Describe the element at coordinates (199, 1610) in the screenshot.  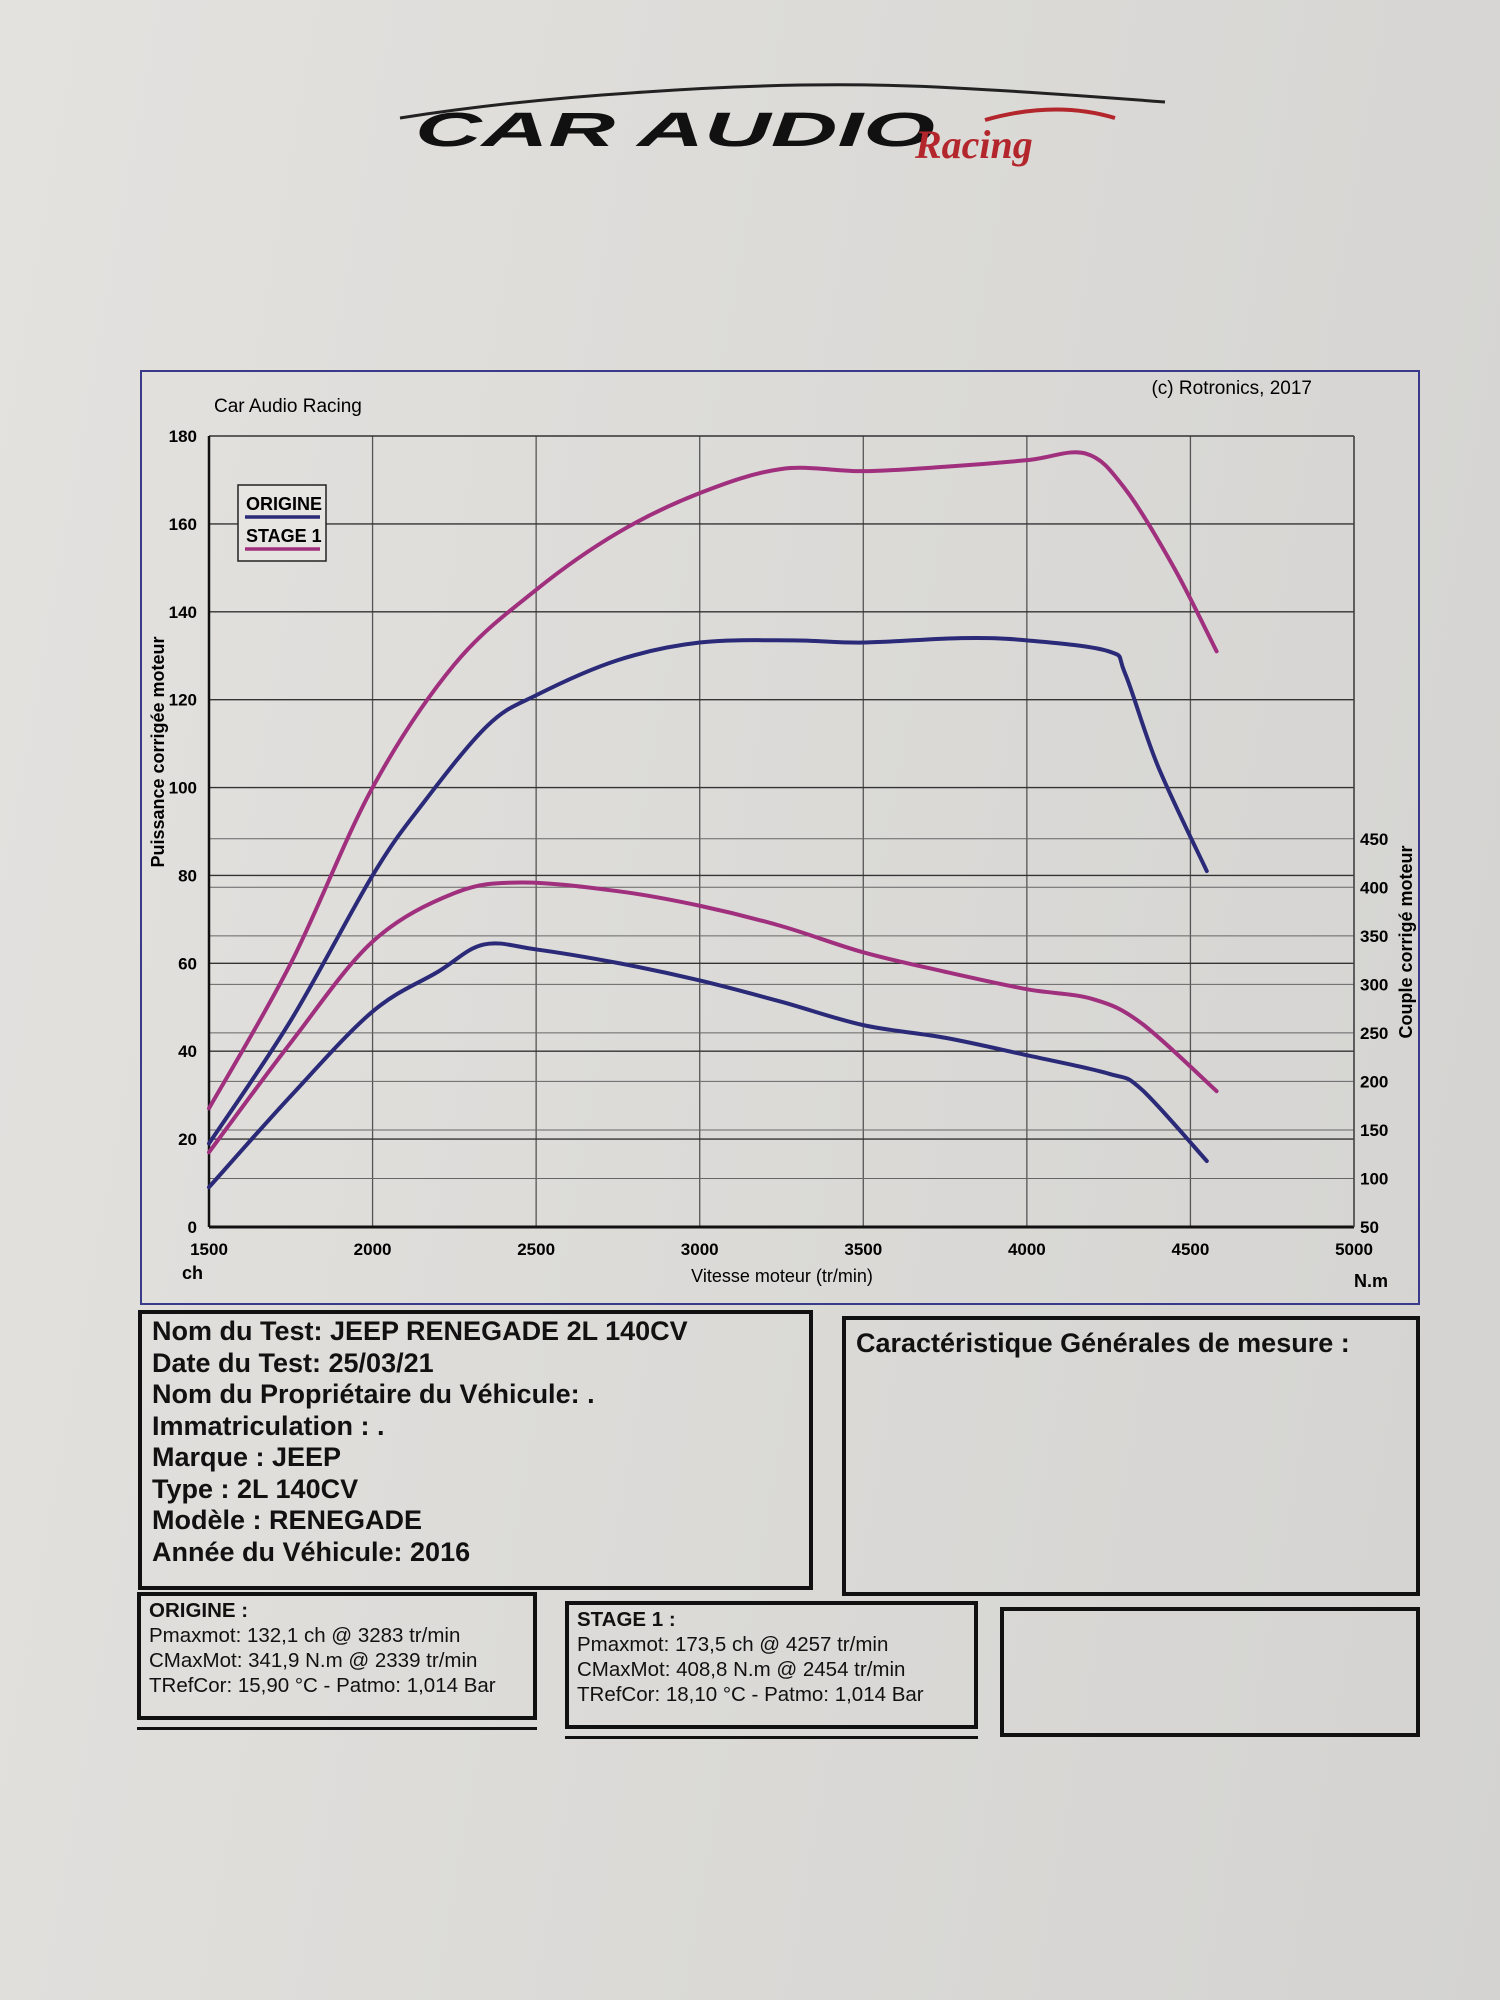
I see `origine-title: ORIGINE :` at that location.